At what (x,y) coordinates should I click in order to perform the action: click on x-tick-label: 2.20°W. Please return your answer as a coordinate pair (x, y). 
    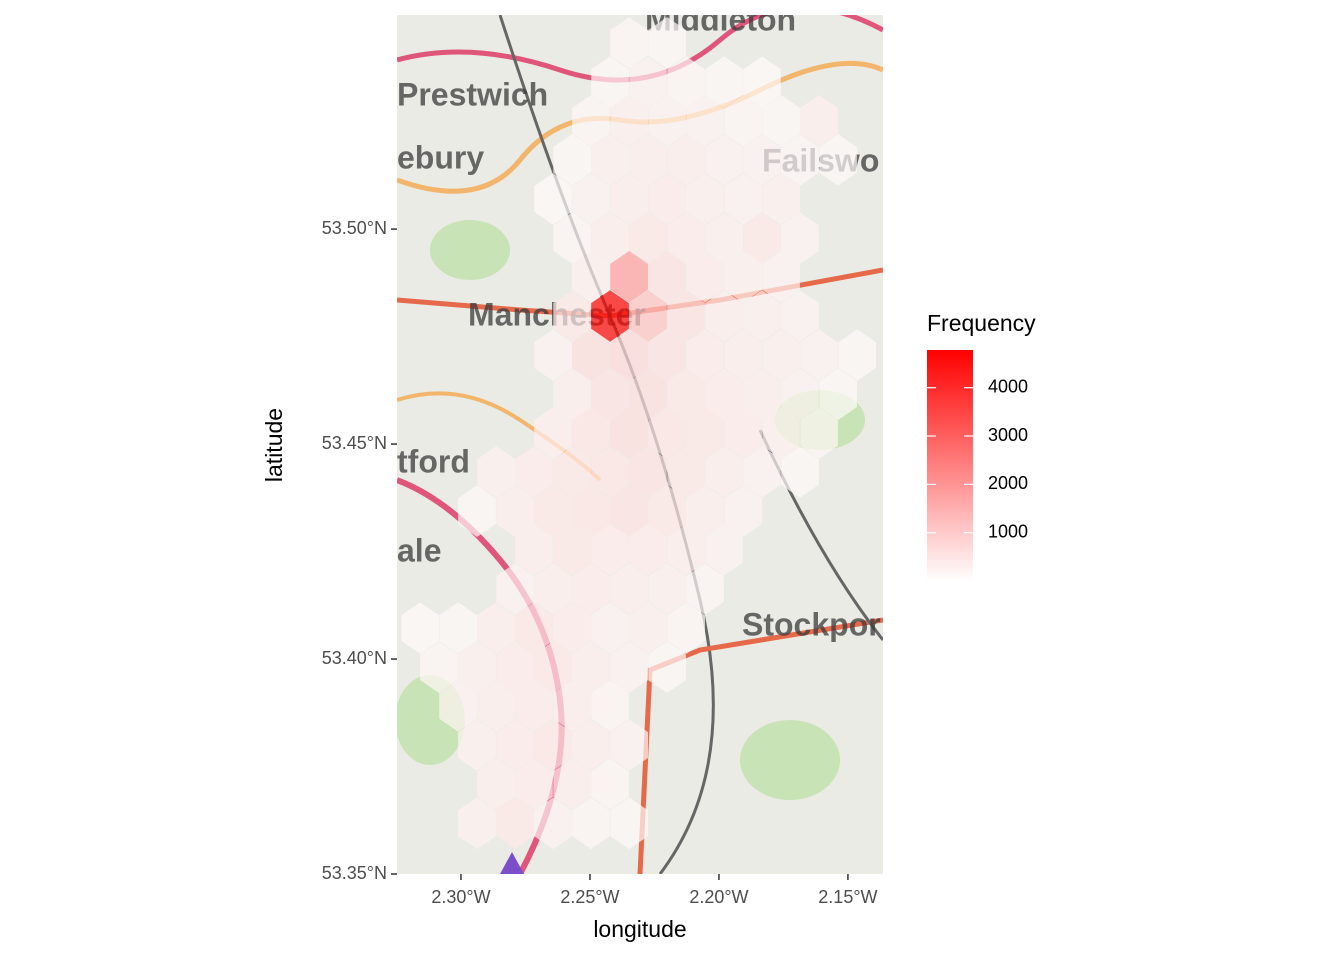
    Looking at the image, I should click on (718, 897).